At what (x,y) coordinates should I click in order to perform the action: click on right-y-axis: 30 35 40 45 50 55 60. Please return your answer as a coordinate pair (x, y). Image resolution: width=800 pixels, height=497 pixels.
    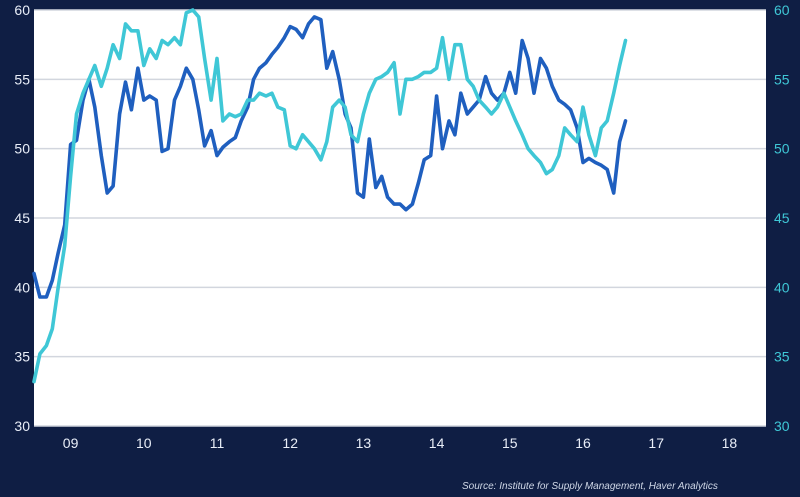
    Looking at the image, I should click on (782, 218).